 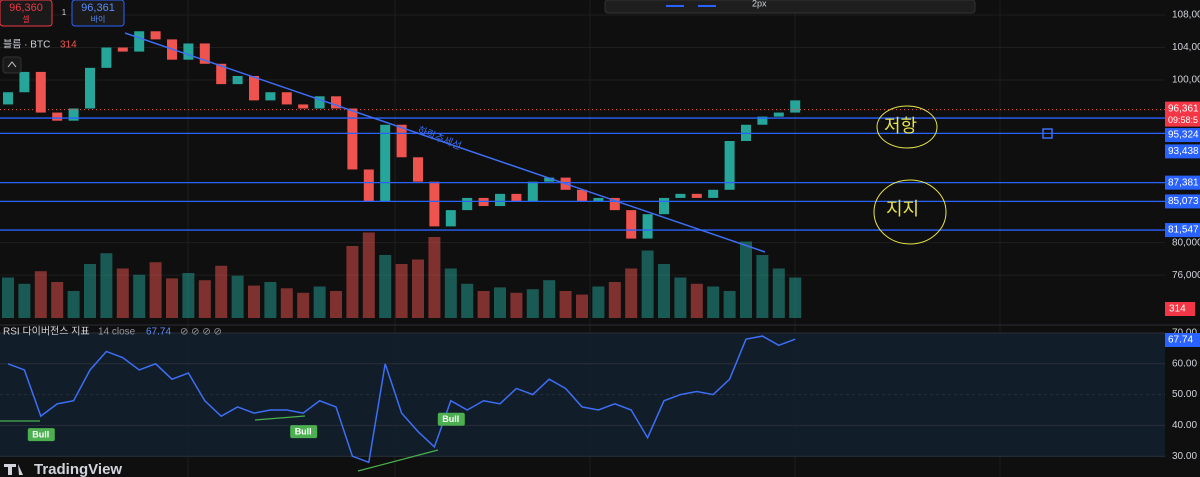 I want to click on sell-price: 96,360, so click(x=26, y=8).